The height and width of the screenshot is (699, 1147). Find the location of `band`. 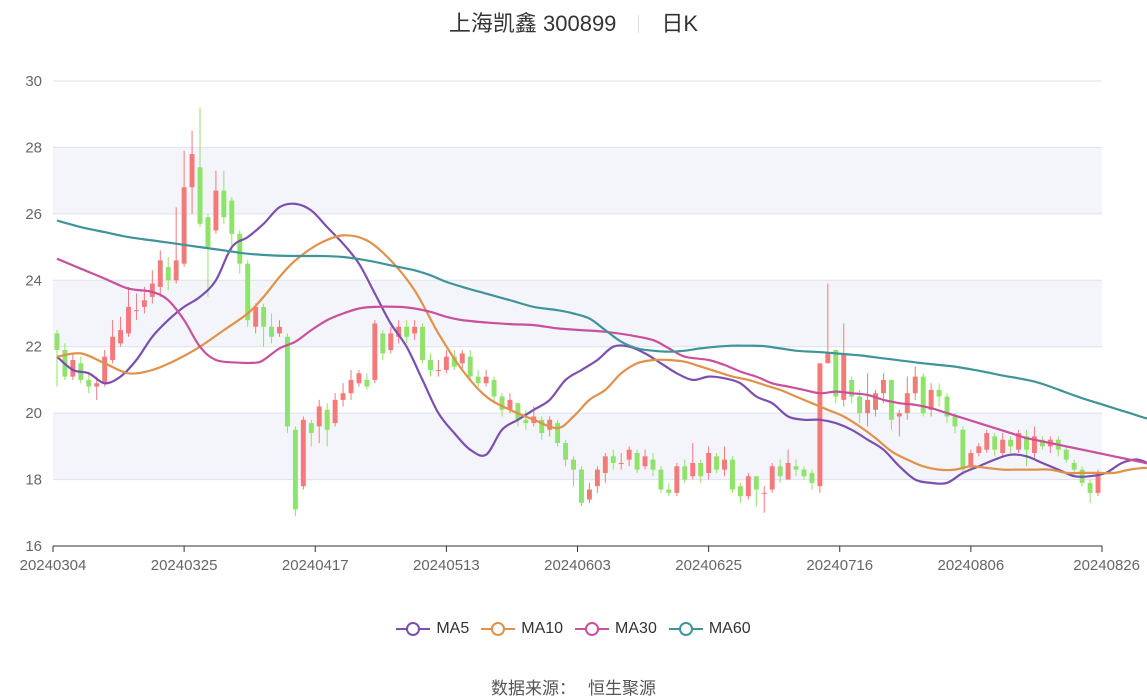

band is located at coordinates (577, 180).